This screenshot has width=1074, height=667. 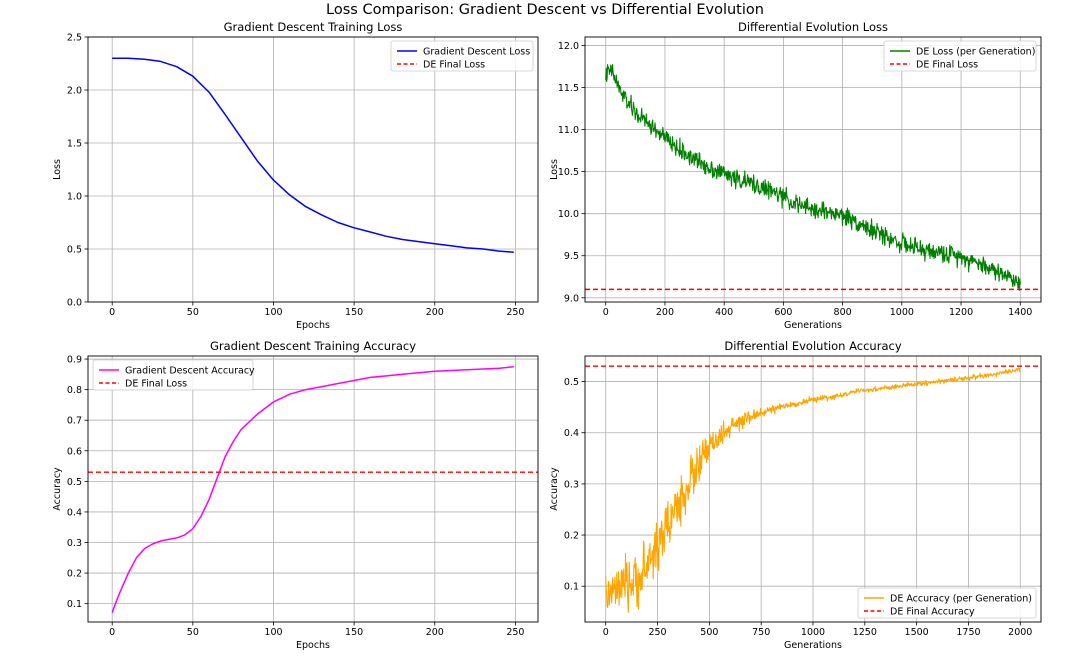 I want to click on y-tick-label: 10.5, so click(x=568, y=172).